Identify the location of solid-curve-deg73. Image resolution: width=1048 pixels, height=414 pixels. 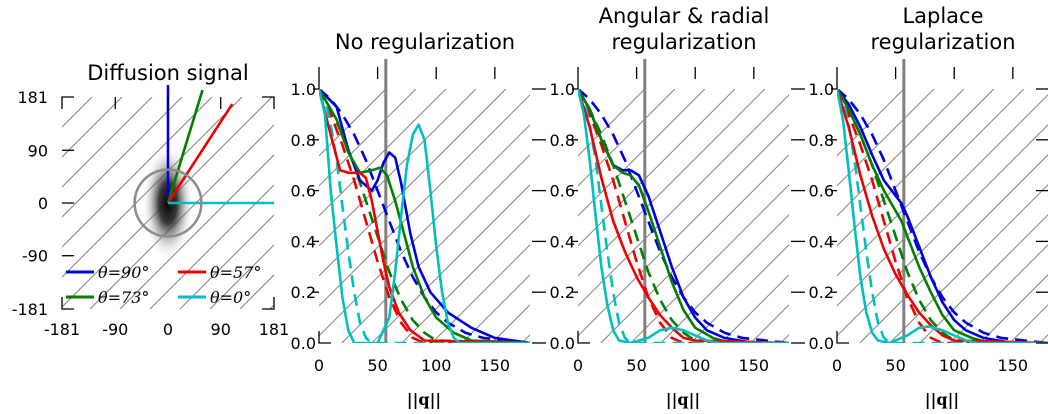
(424, 216).